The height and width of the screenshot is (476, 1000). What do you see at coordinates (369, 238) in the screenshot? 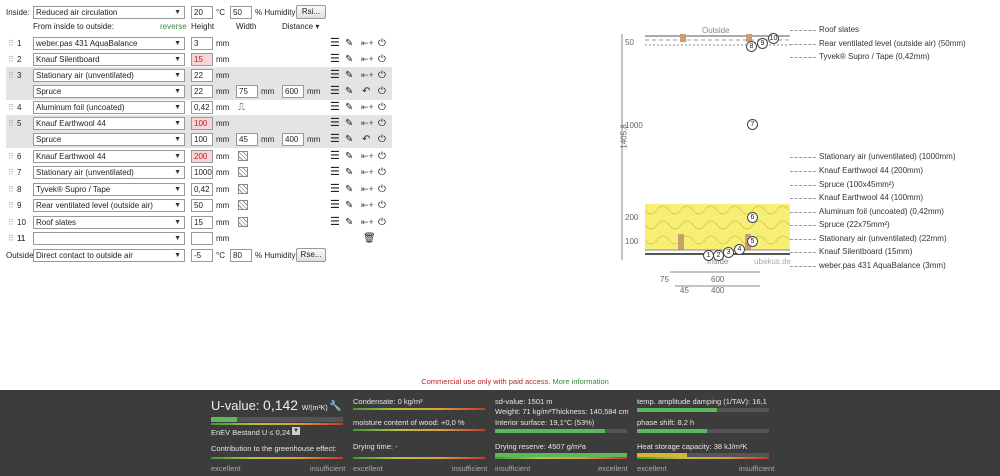
I see `trash-icon: 🗑` at bounding box center [369, 238].